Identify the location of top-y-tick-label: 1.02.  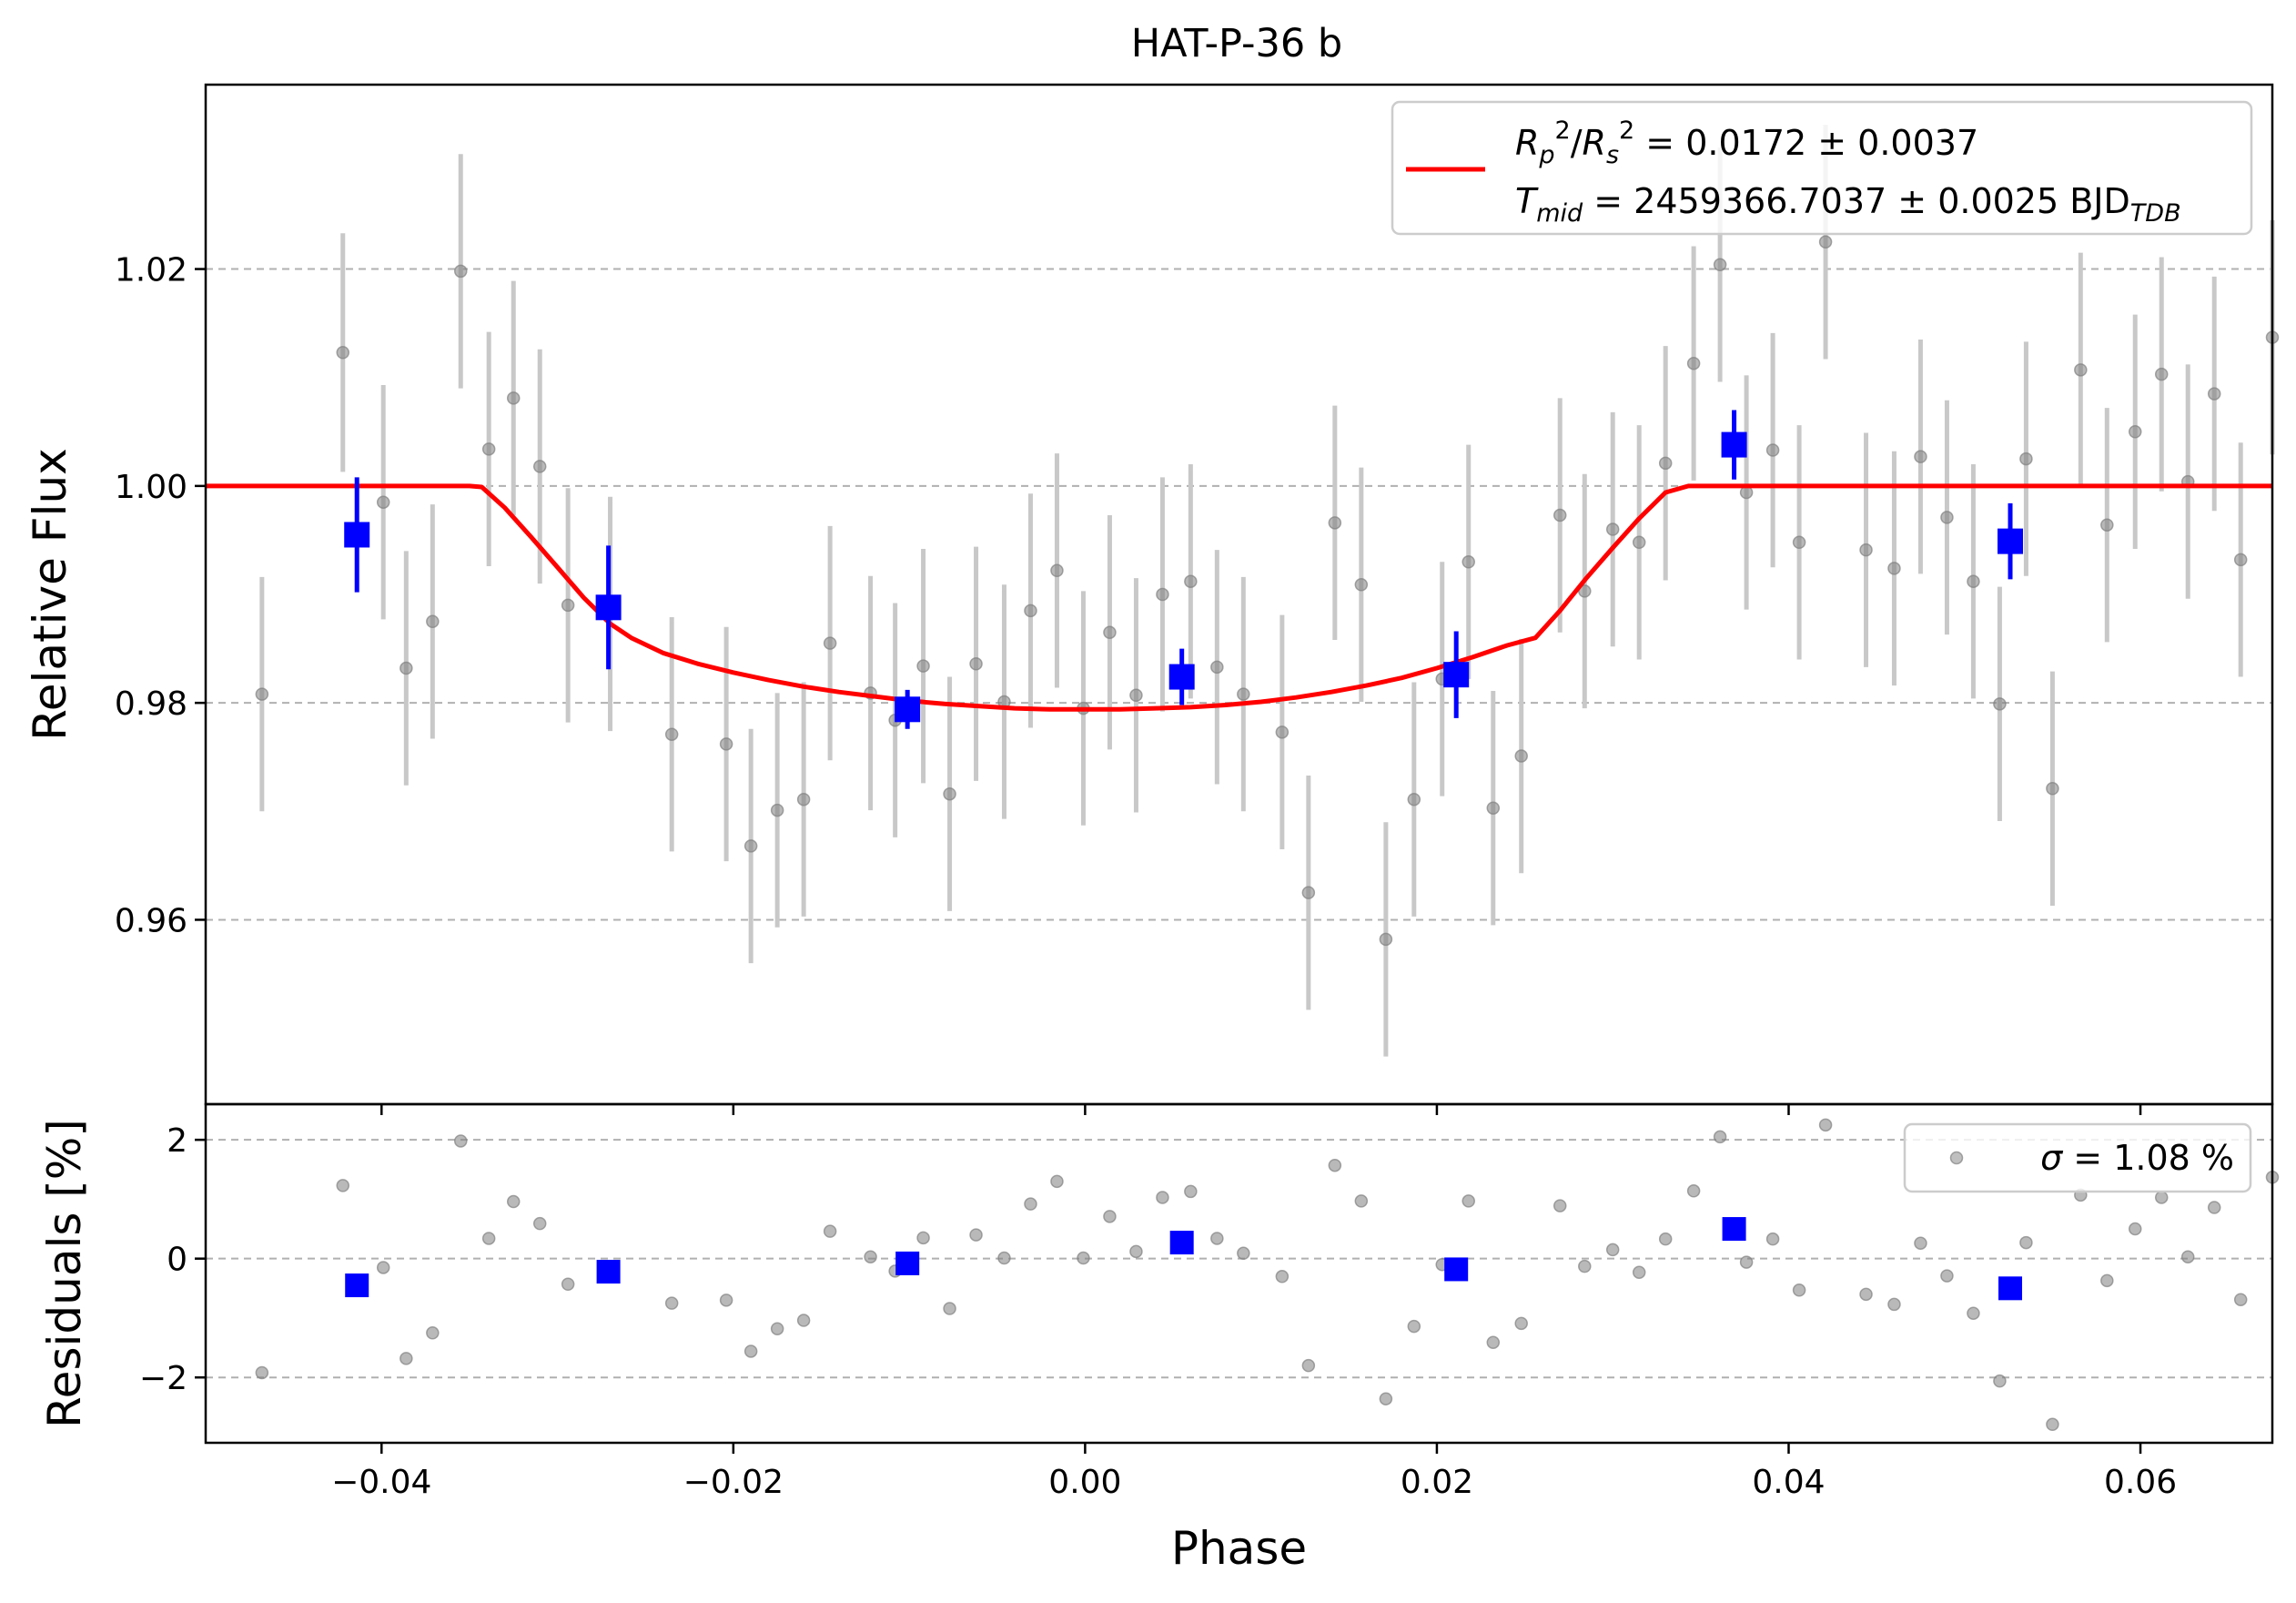
(151, 270).